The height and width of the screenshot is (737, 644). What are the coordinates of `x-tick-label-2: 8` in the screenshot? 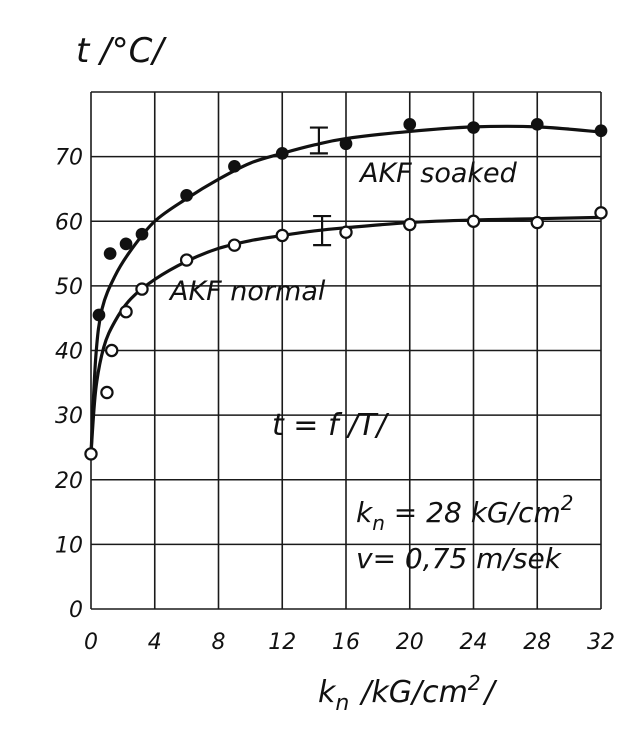 It's located at (219, 642).